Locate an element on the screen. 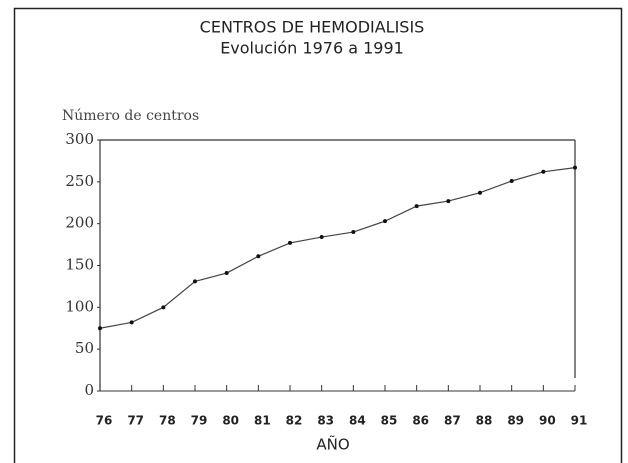 Image resolution: width=628 pixels, height=463 pixels. x-tick-label: 90 is located at coordinates (547, 421).